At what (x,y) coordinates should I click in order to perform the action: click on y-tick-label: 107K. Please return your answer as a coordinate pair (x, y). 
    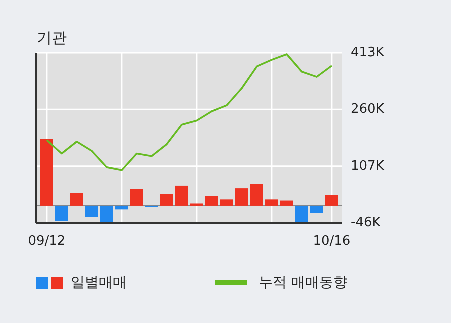
    Looking at the image, I should click on (368, 166).